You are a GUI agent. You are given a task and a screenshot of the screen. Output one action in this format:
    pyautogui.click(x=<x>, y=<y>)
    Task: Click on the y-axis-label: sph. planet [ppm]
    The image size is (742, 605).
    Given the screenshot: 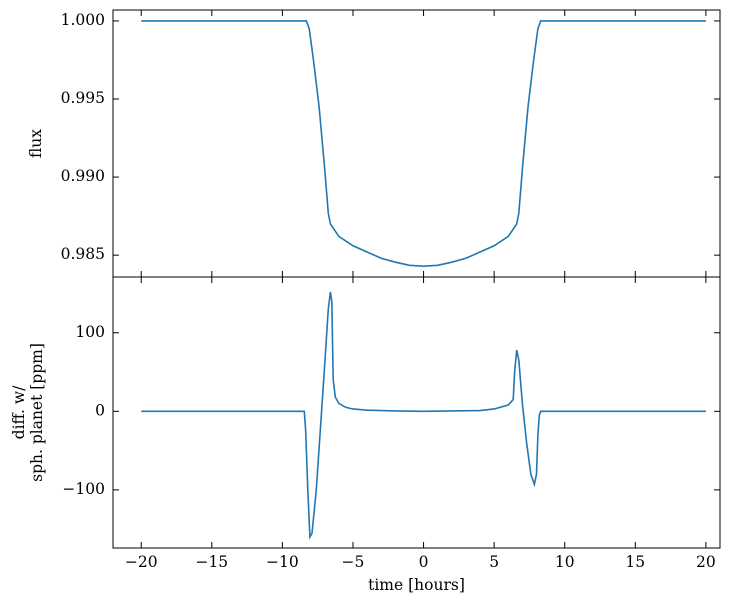 What is the action you would take?
    pyautogui.click(x=37, y=412)
    